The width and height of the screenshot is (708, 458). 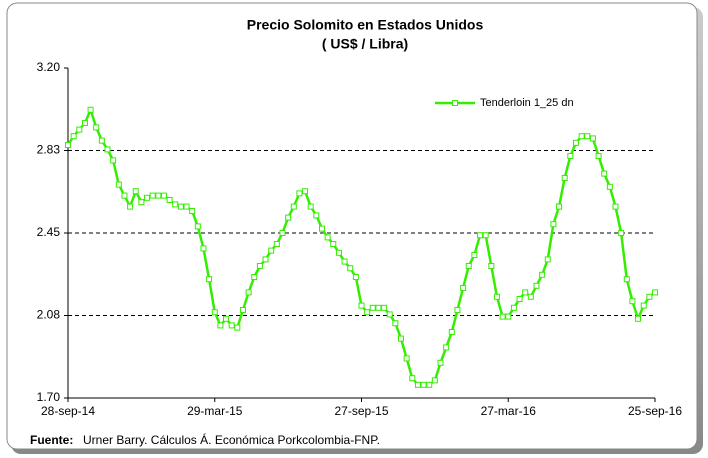 What do you see at coordinates (365, 44) in the screenshot?
I see `chart-subtitle: ( US$ / Libra)` at bounding box center [365, 44].